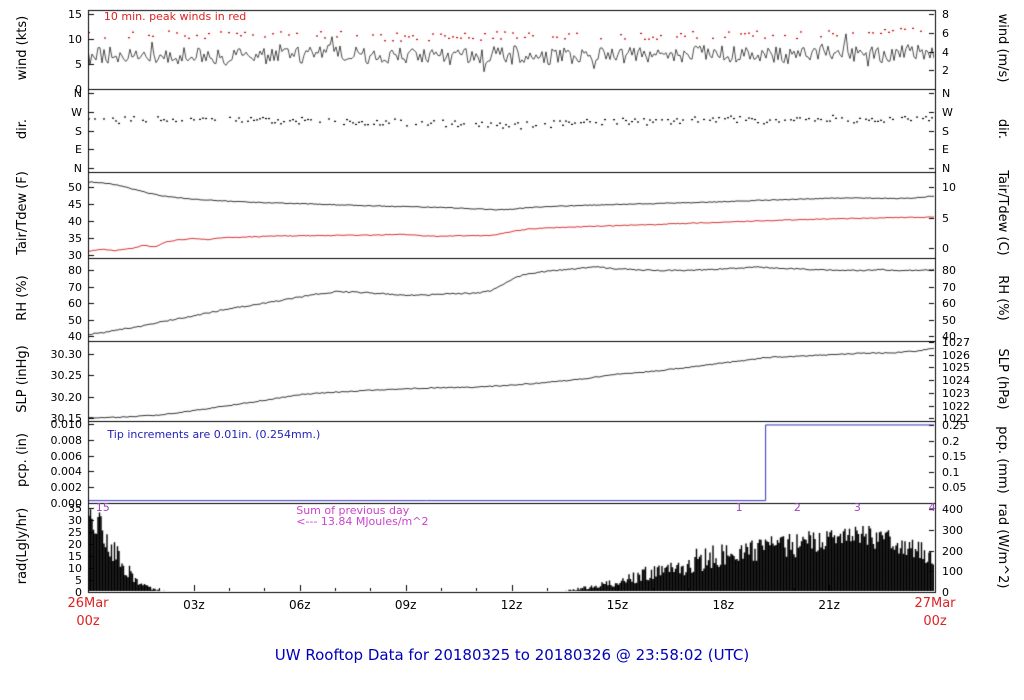  What do you see at coordinates (952, 551) in the screenshot?
I see `rad-ytick-right: 200` at bounding box center [952, 551].